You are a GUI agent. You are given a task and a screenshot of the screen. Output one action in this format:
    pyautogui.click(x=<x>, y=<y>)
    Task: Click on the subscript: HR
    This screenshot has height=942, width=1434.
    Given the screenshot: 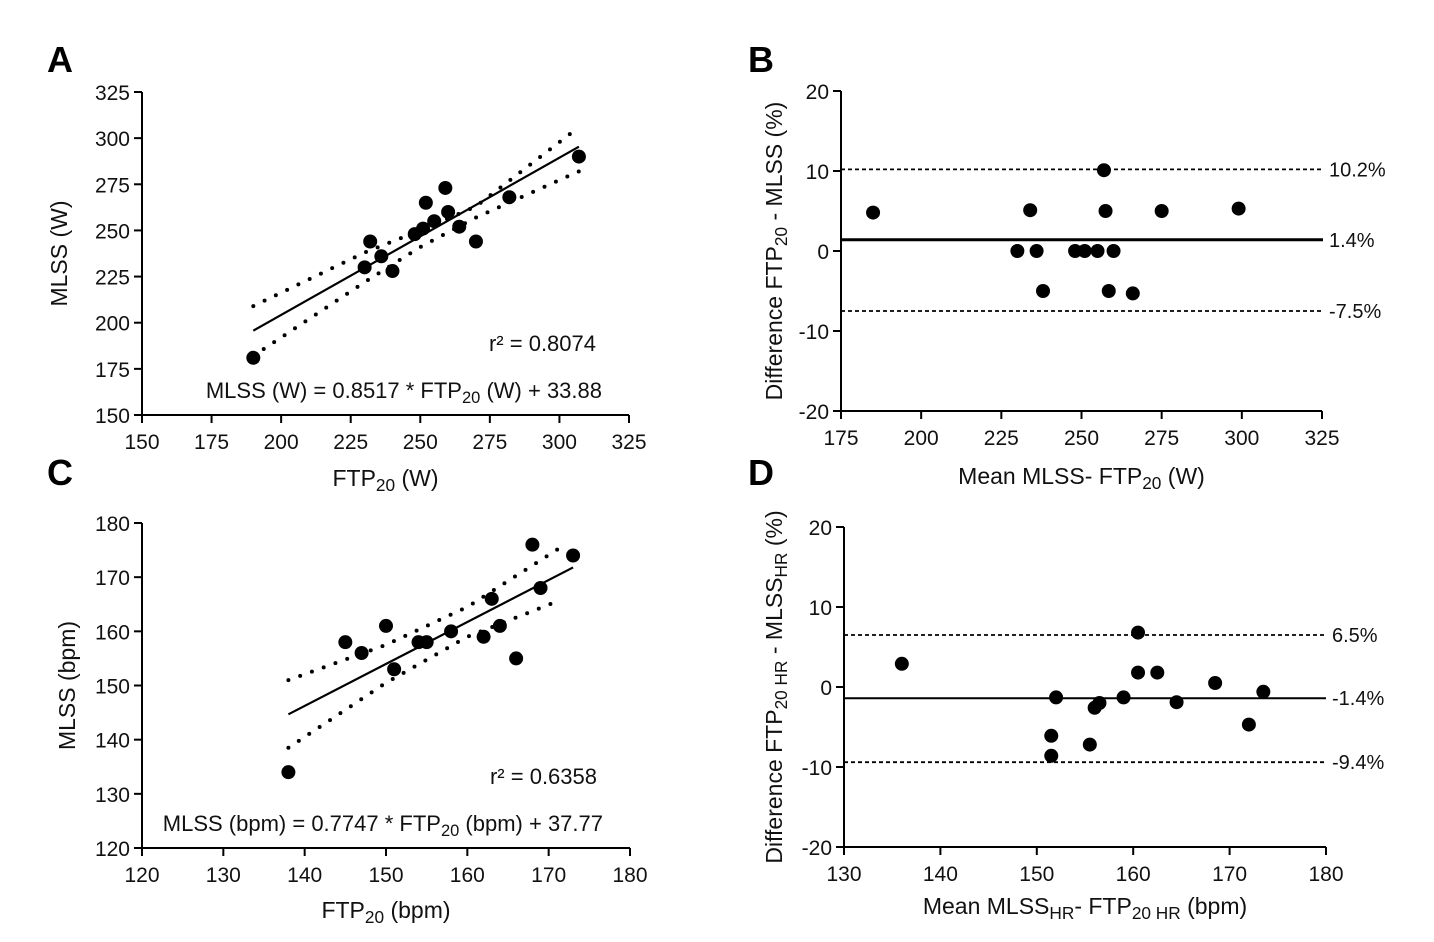 What is the action you would take?
    pyautogui.click(x=1061, y=913)
    